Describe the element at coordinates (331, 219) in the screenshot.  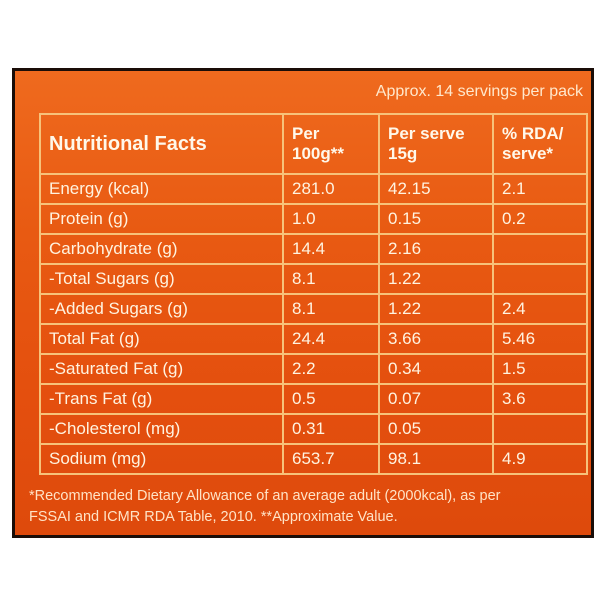
I see `value-per-100g: 1.0` at that location.